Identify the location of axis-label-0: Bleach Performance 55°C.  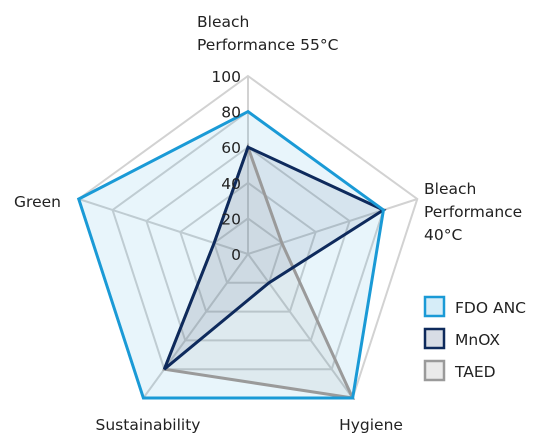
(267, 33).